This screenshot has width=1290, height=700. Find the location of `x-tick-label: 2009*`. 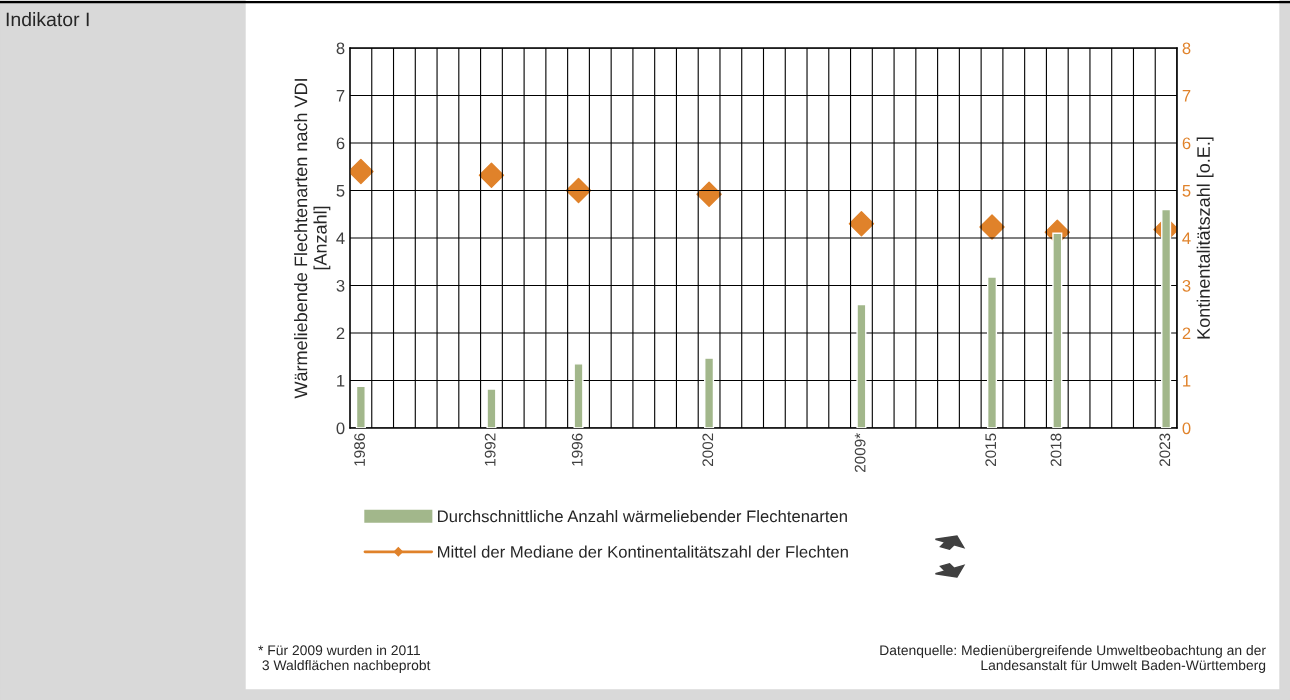

x-tick-label: 2009* is located at coordinates (860, 453).